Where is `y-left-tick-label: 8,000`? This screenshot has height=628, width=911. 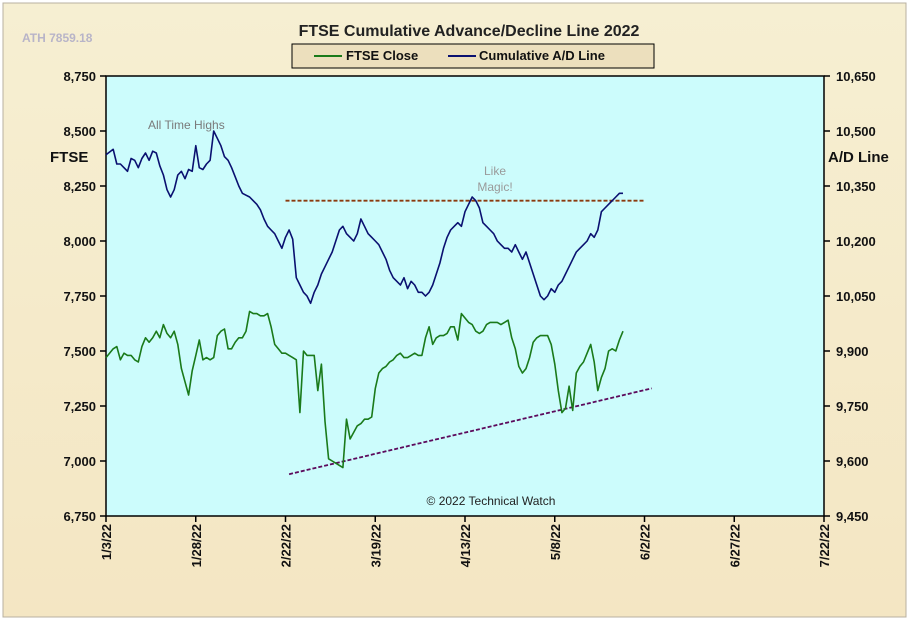 y-left-tick-label: 8,000 is located at coordinates (79, 241).